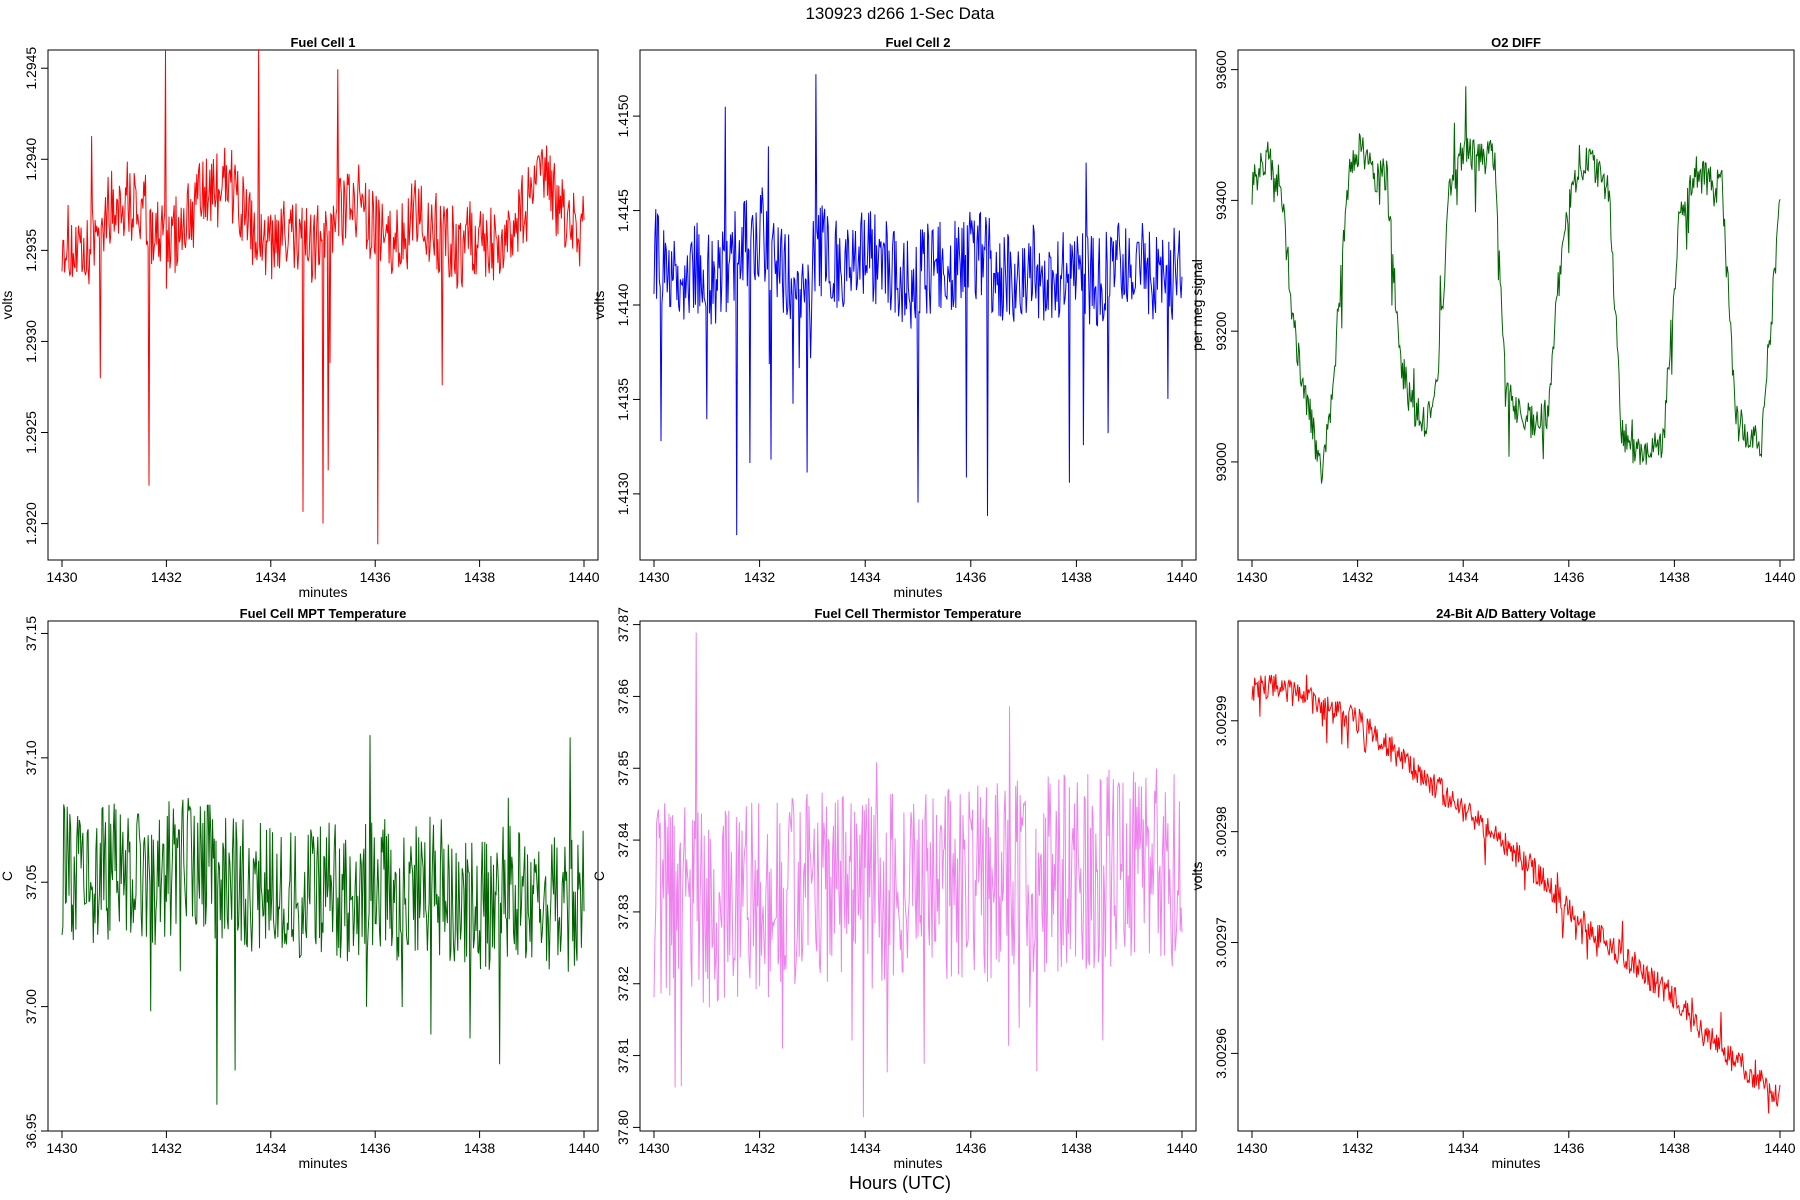 The height and width of the screenshot is (1200, 1800). I want to click on y-tick-label: 37.83, so click(623, 911).